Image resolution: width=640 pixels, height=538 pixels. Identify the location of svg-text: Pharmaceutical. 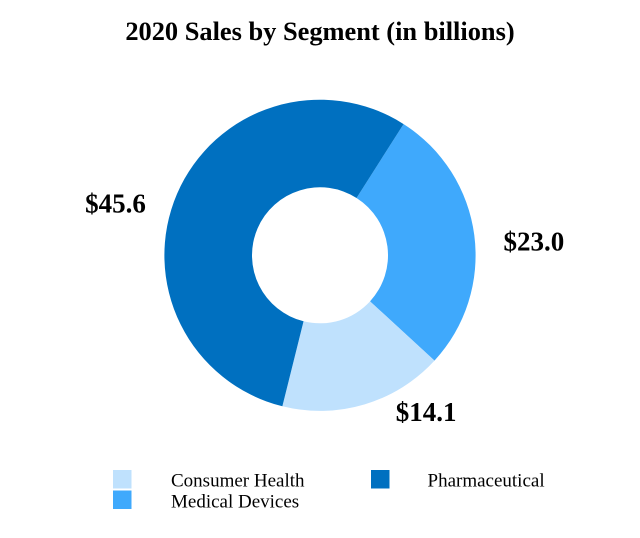
(486, 480).